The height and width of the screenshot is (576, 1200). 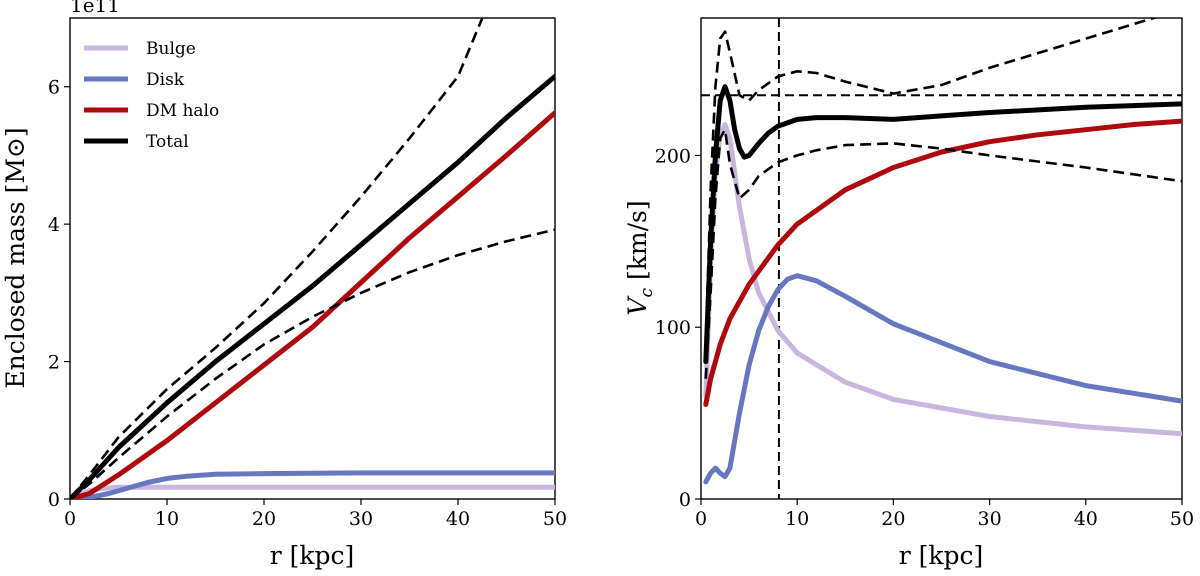 I want to click on left-y-axis-label: Enclosed mass [M⊙], so click(x=15, y=257).